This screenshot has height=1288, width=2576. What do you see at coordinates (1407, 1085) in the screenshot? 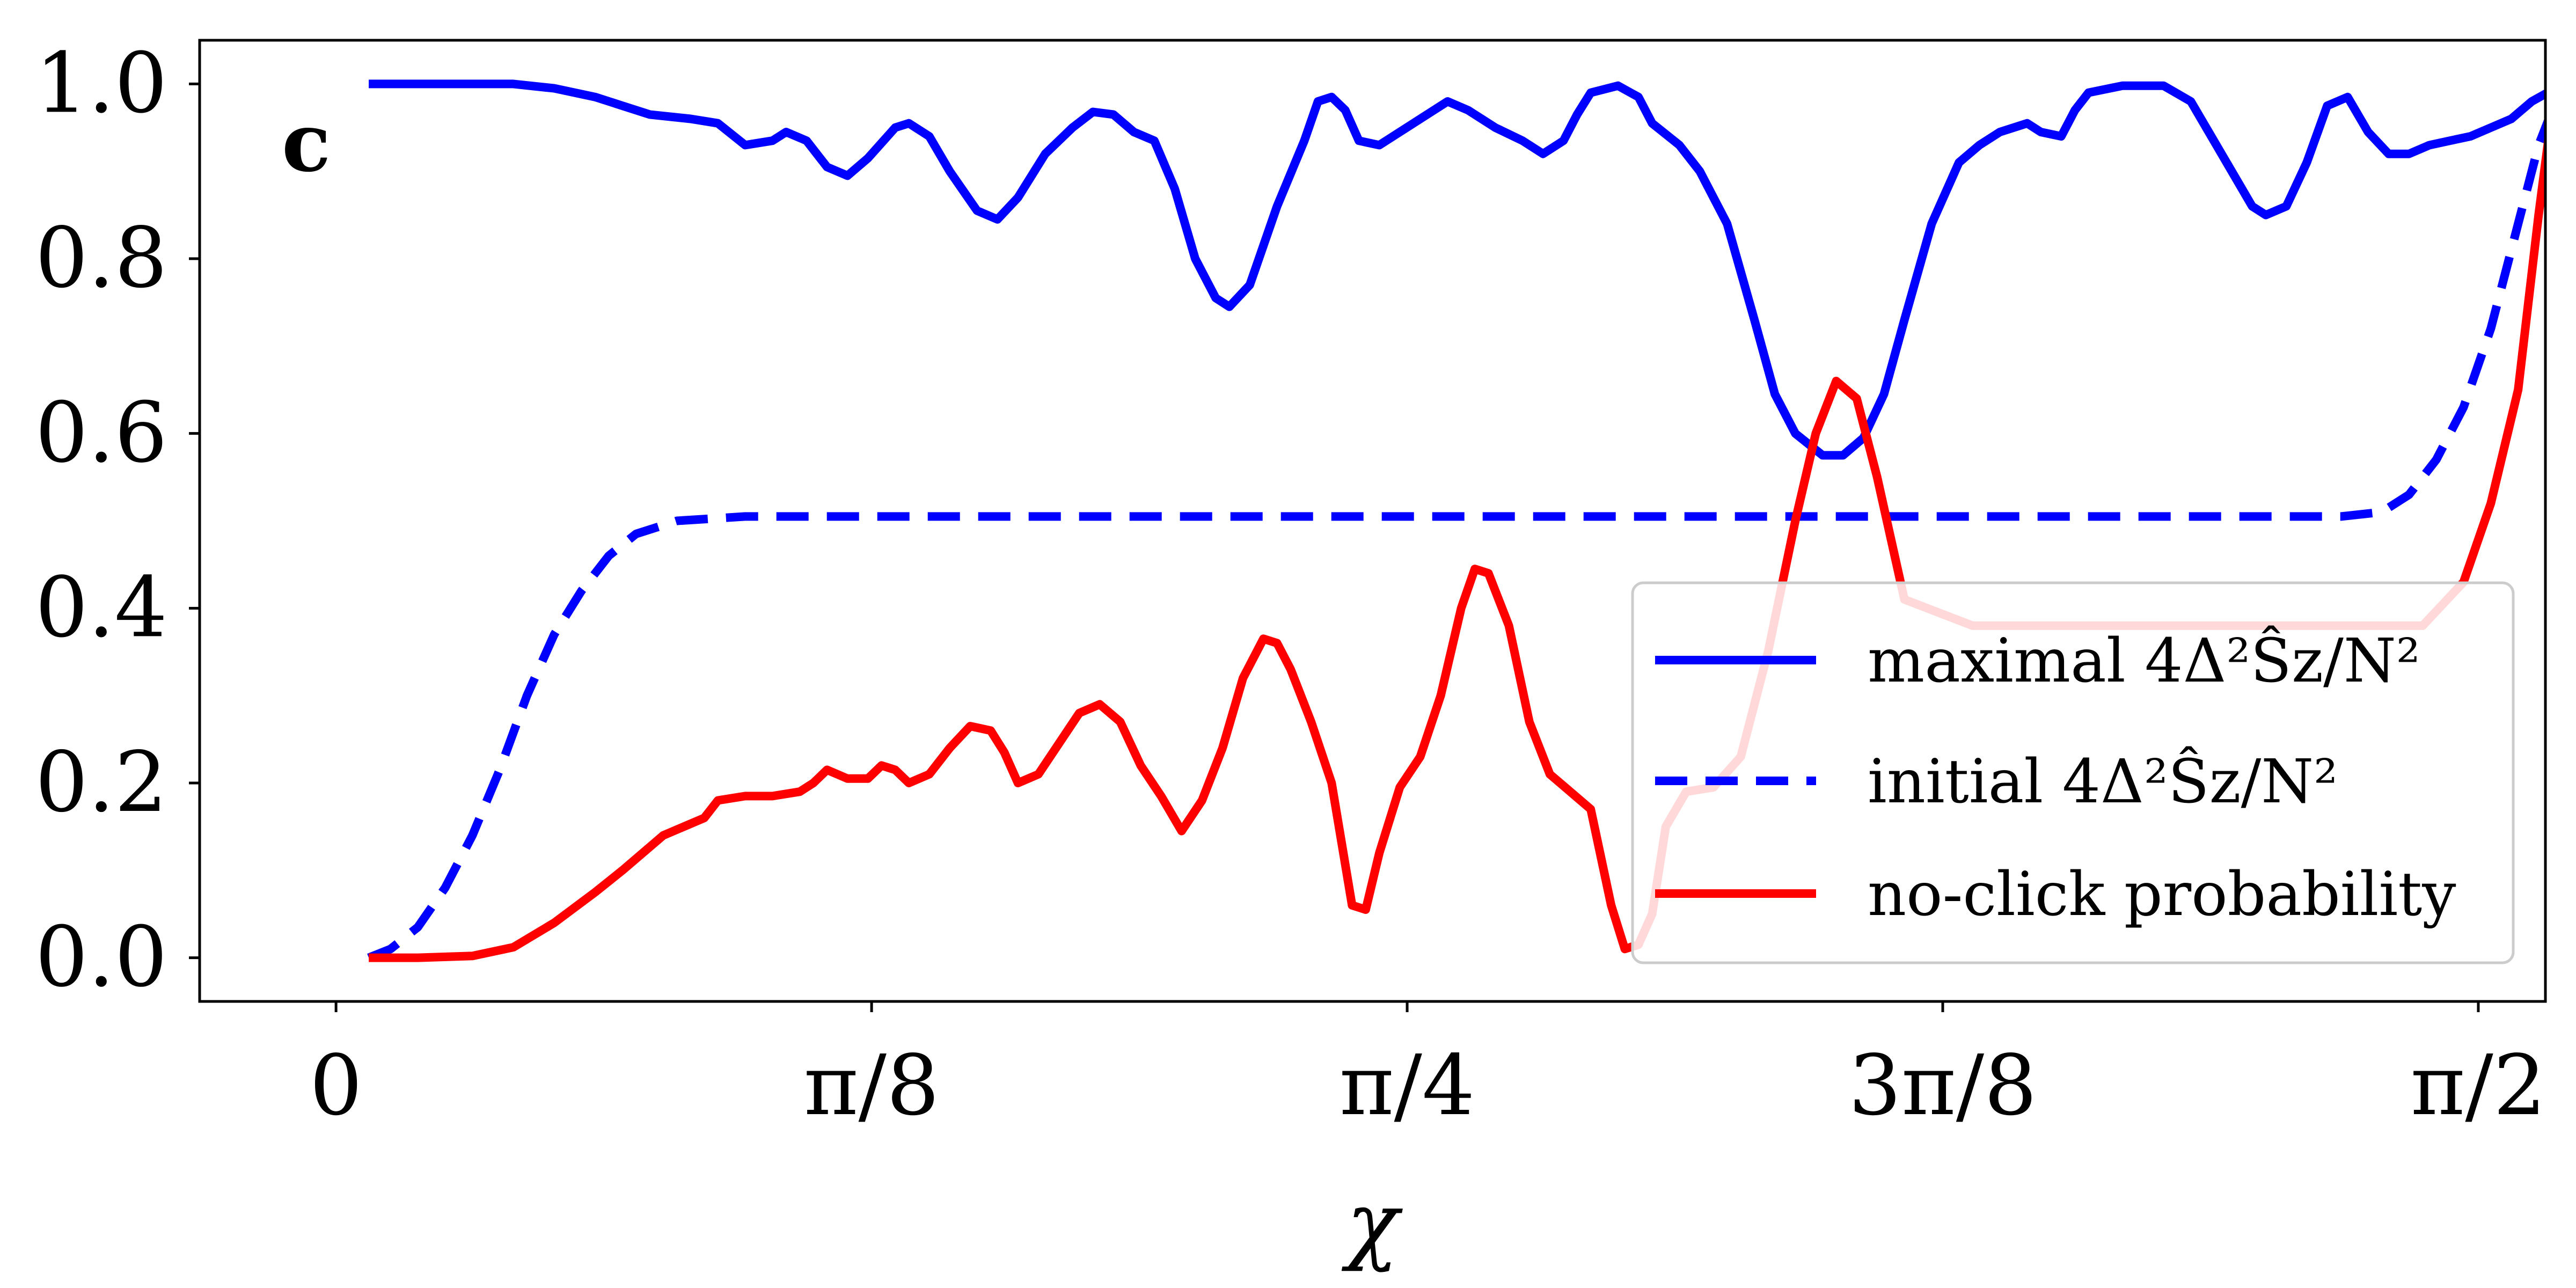
I see `x-tick-label: π/4` at bounding box center [1407, 1085].